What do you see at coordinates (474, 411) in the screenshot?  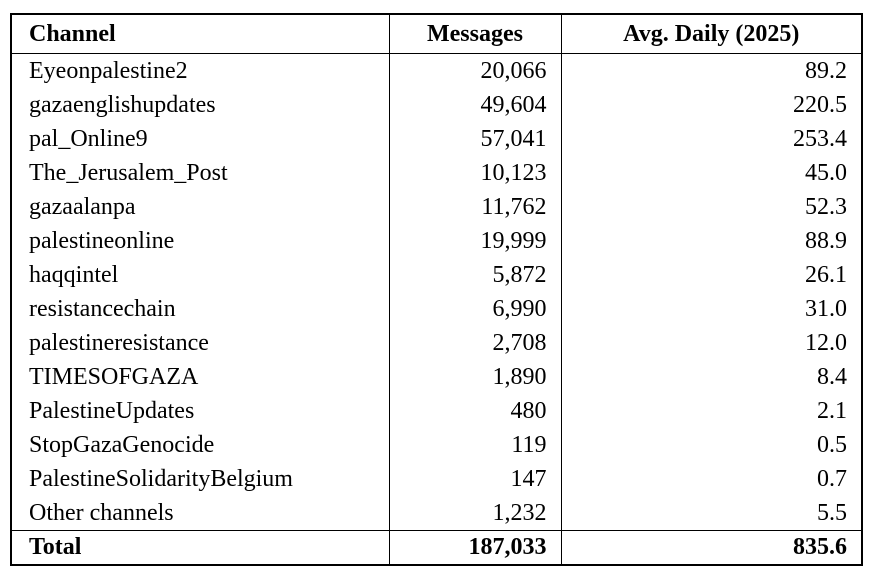 I see `messages-cell: 480` at bounding box center [474, 411].